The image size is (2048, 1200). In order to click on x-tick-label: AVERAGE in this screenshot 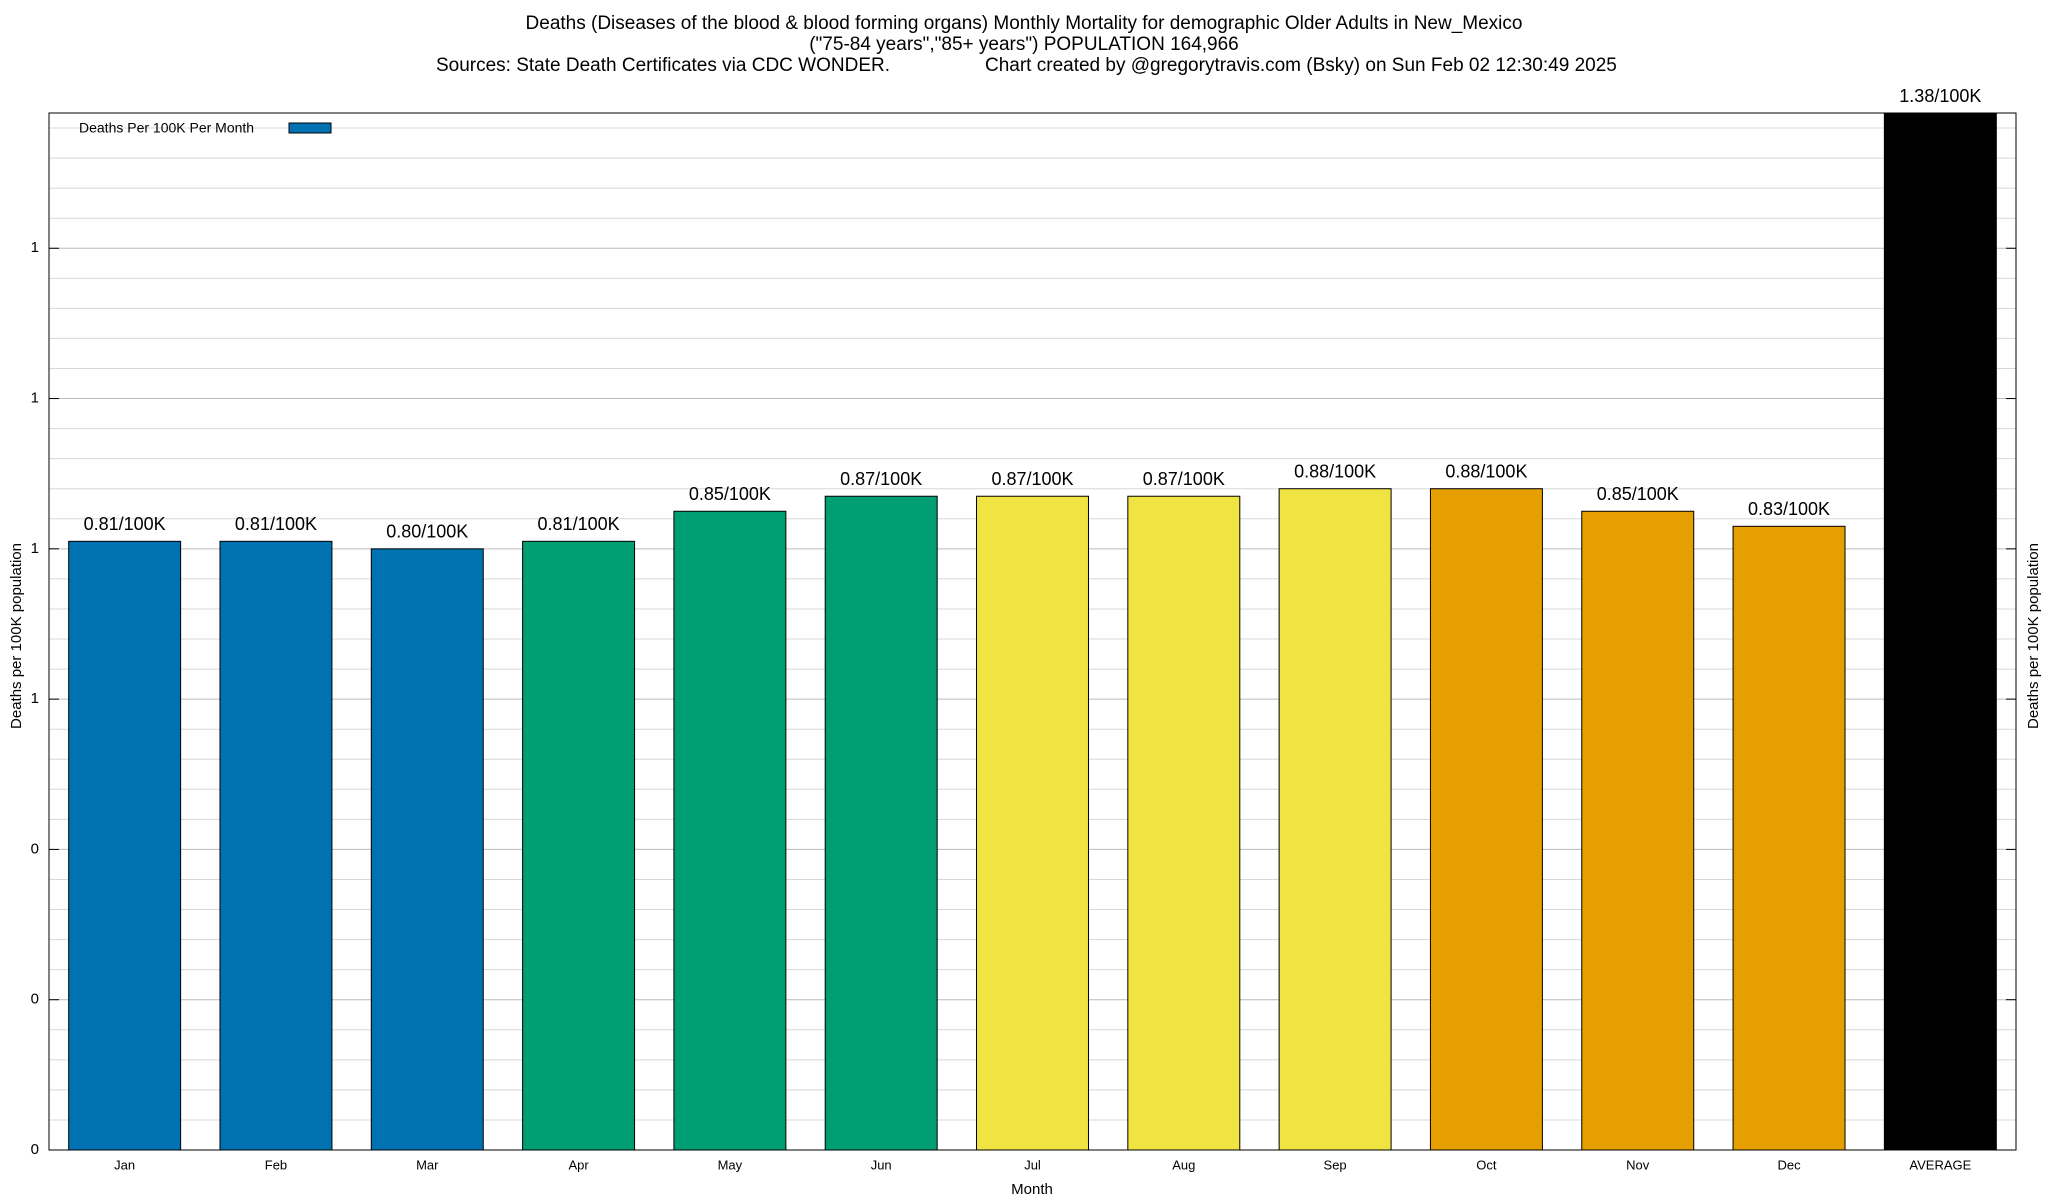, I will do `click(1940, 1164)`.